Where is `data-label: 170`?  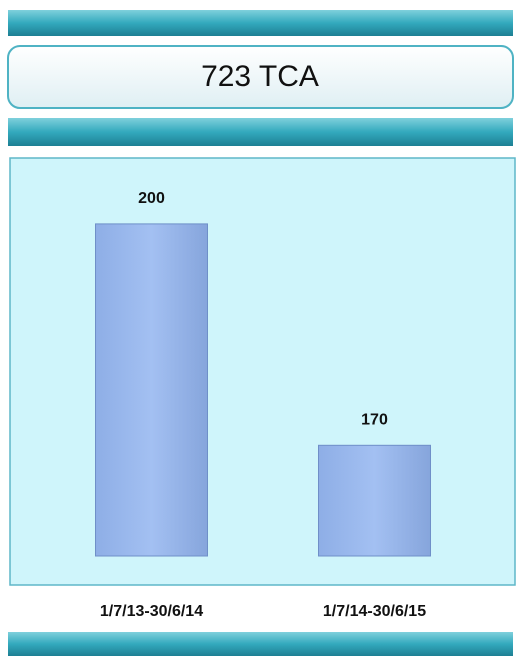 data-label: 170 is located at coordinates (374, 420).